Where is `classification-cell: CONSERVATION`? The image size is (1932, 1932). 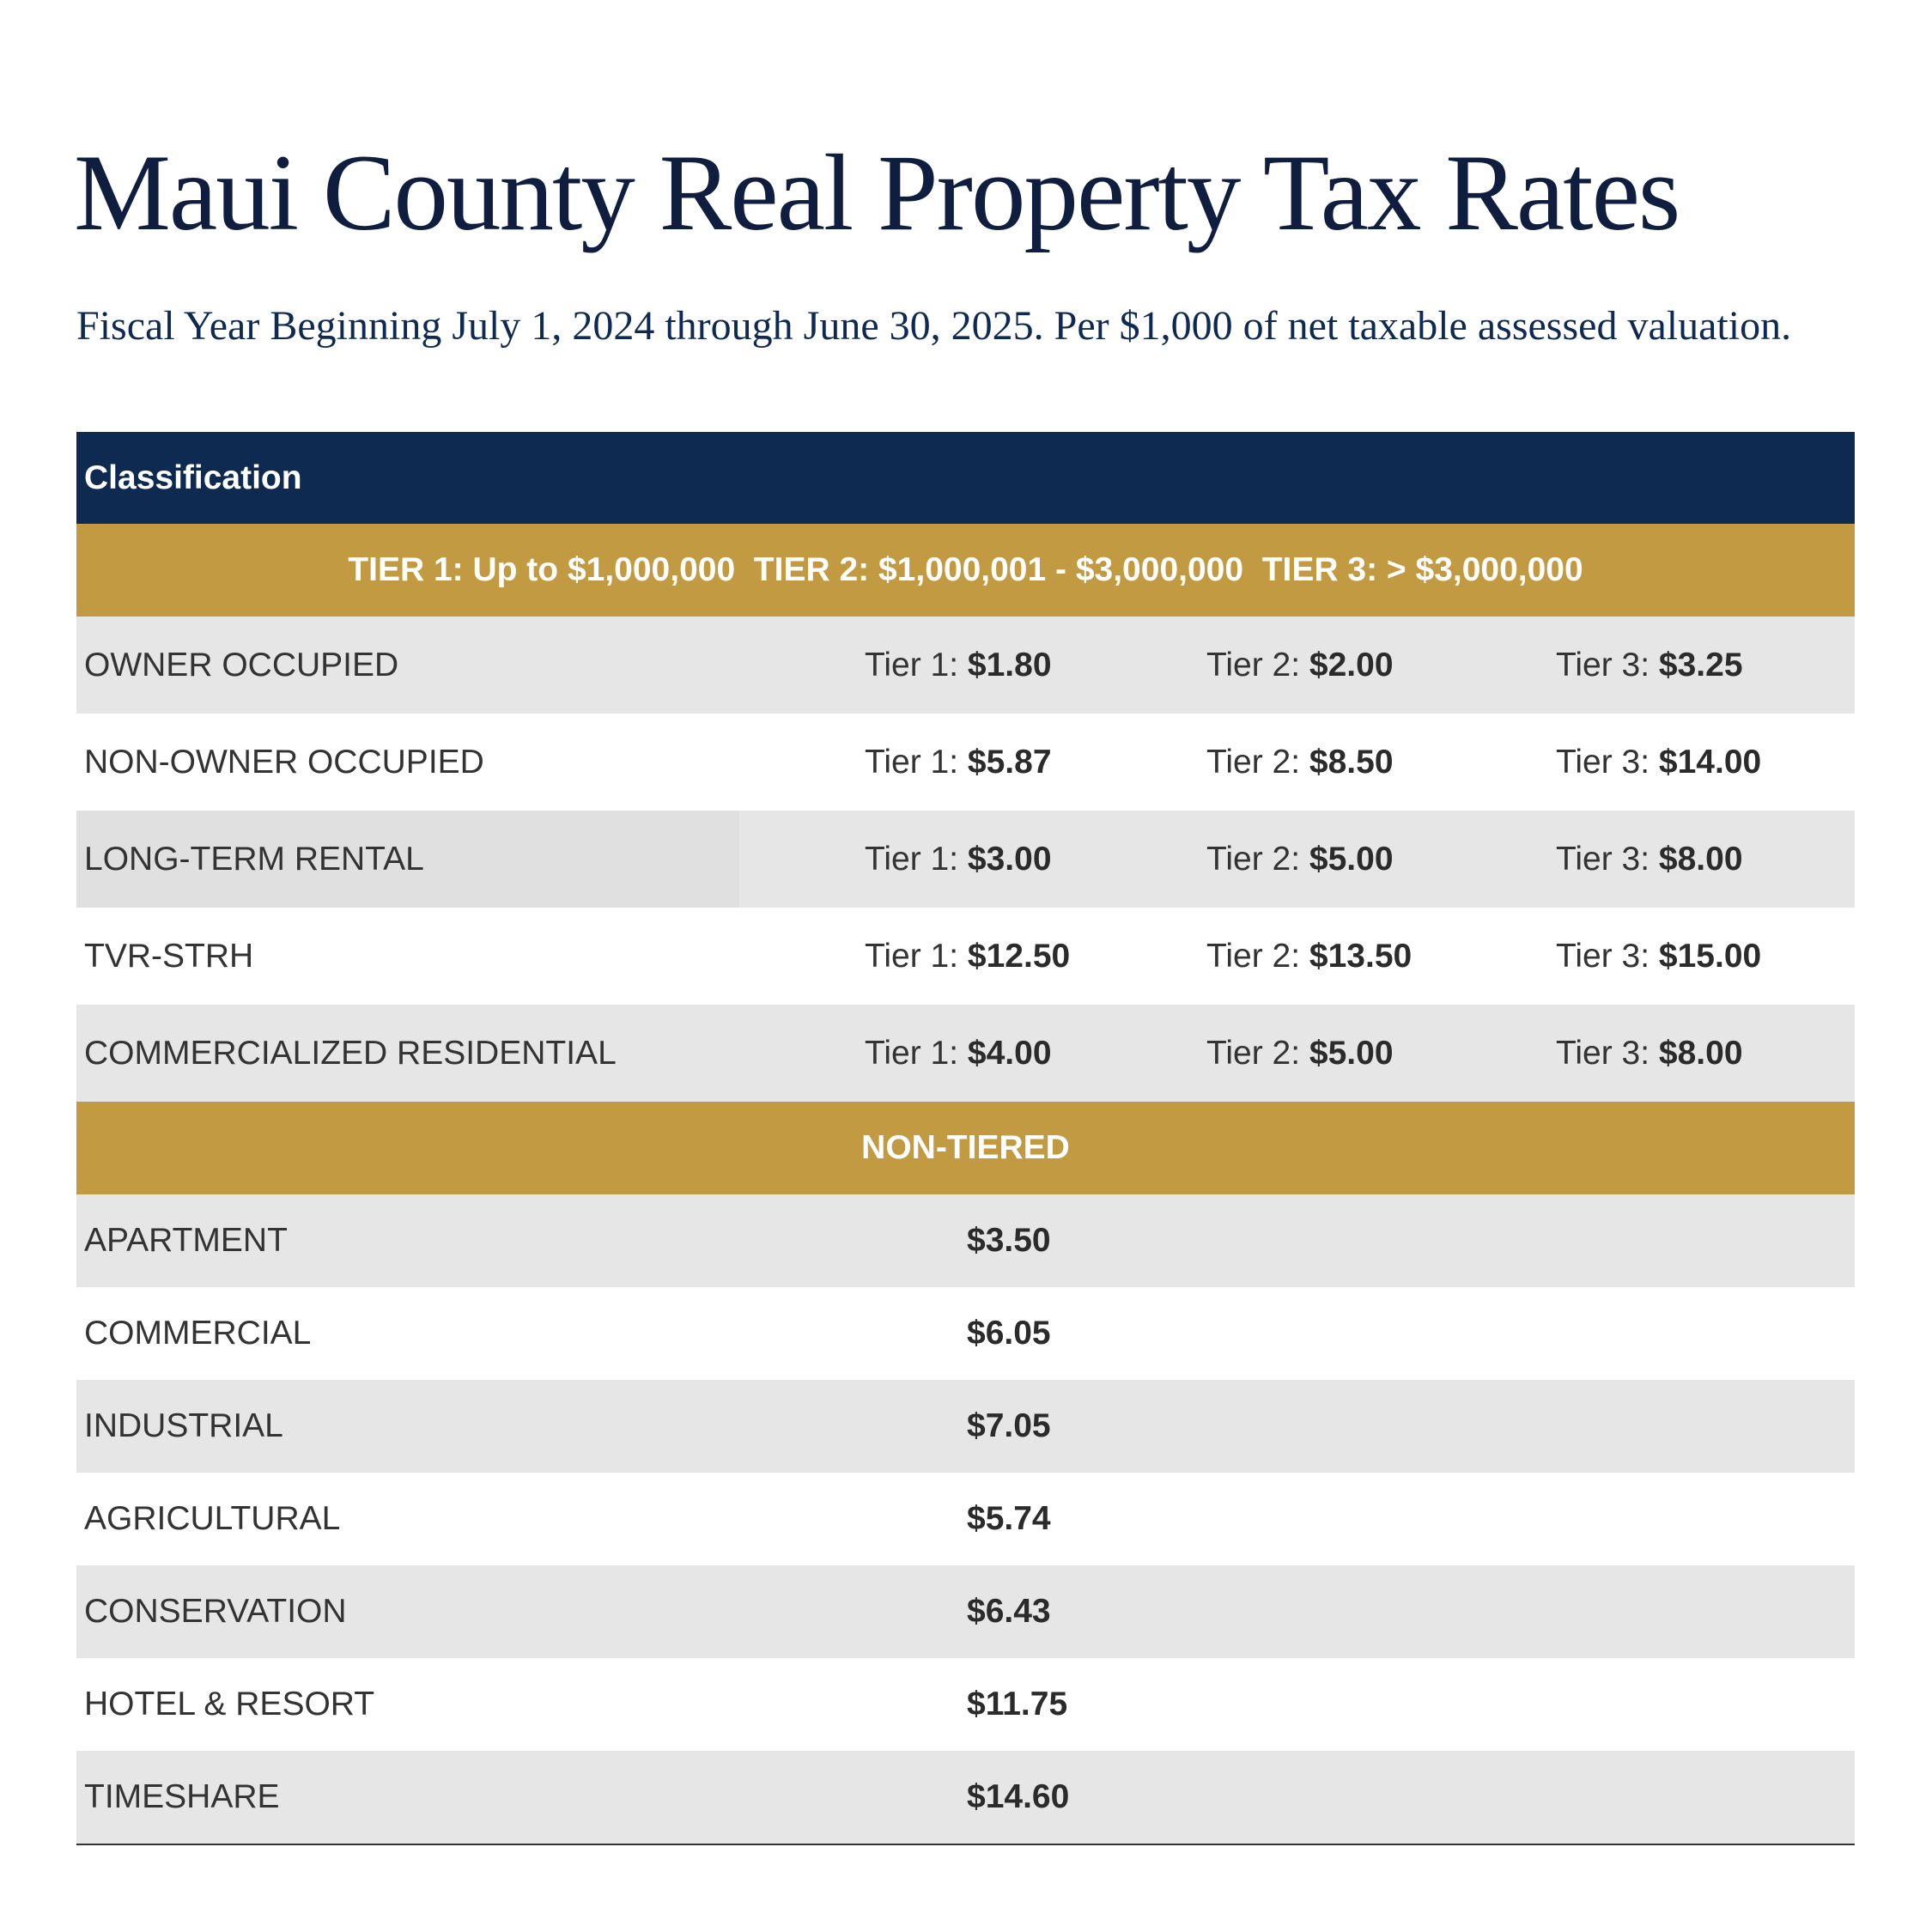
classification-cell: CONSERVATION is located at coordinates (215, 1612).